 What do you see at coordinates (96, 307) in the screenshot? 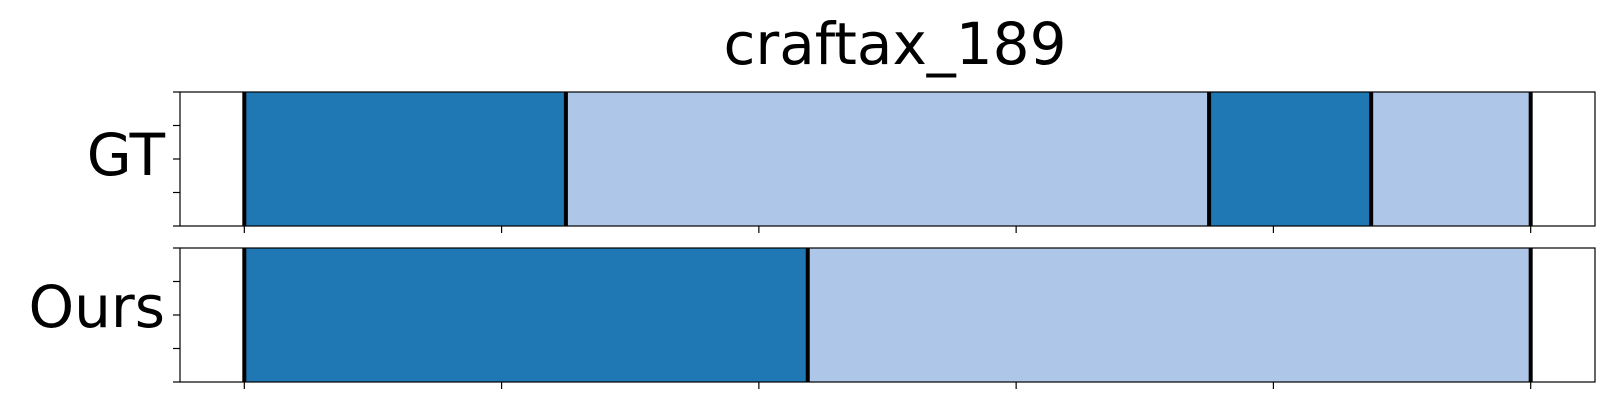
I see `row-label-ours: Ours` at bounding box center [96, 307].